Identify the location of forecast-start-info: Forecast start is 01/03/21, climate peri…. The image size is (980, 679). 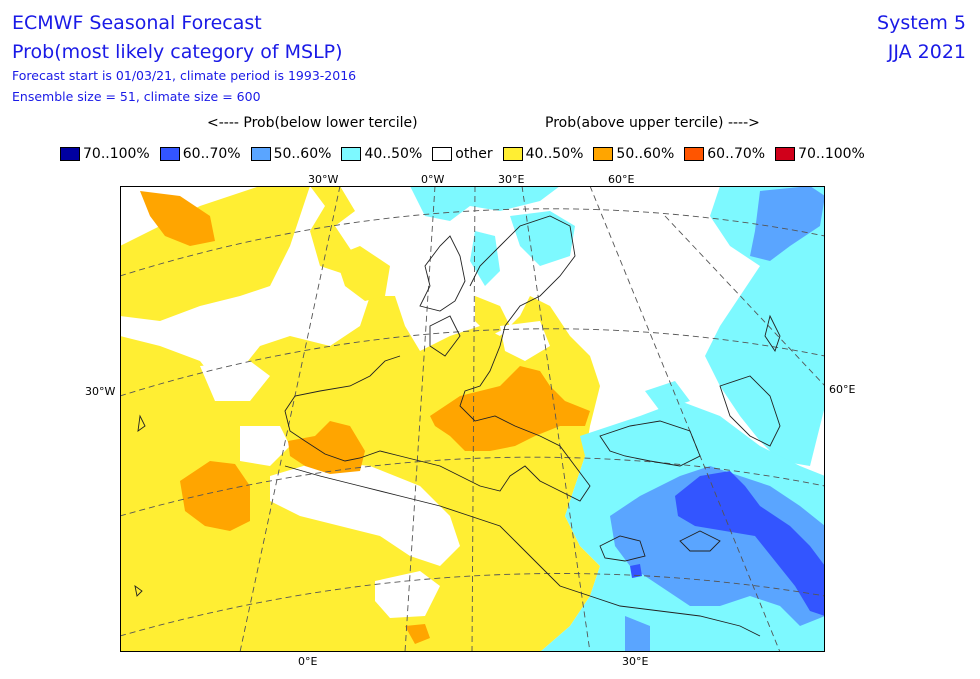
(184, 75).